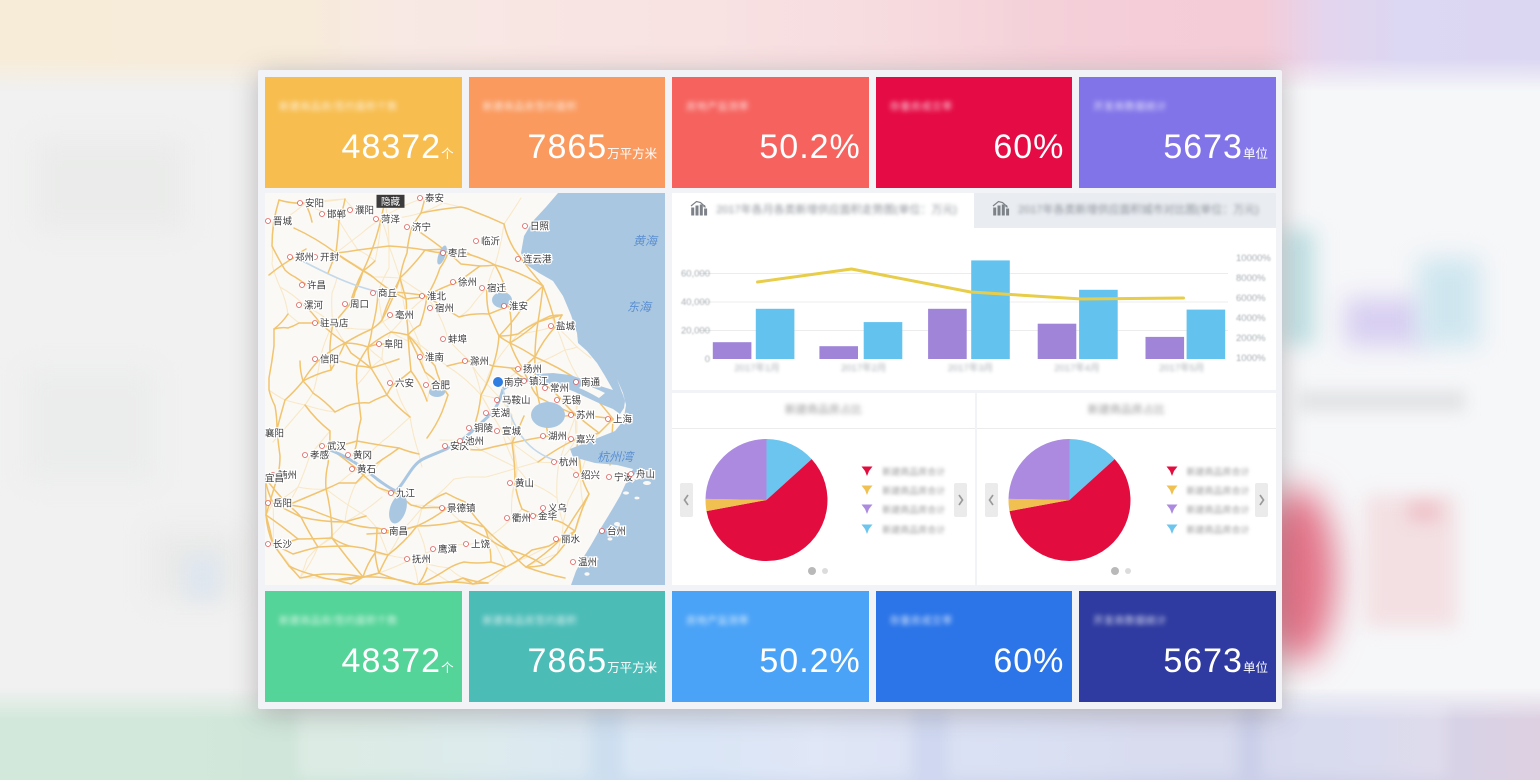 Image resolution: width=1540 pixels, height=780 pixels. Describe the element at coordinates (757, 368) in the screenshot. I see `svg-text: 2017年1月` at that location.